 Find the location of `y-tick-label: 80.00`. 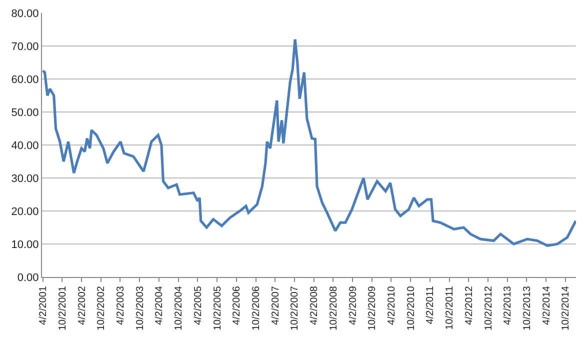

y-tick-label: 80.00 is located at coordinates (25, 14).